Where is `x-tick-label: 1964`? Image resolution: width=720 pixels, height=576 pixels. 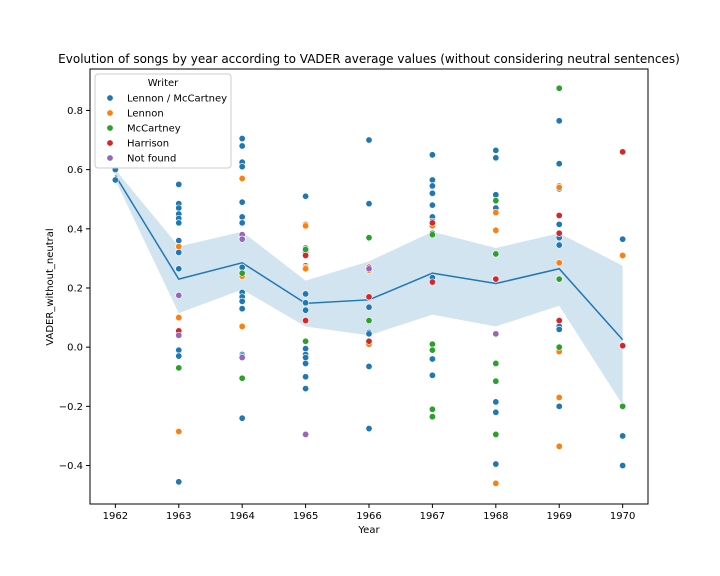 x-tick-label: 1964 is located at coordinates (241, 516).